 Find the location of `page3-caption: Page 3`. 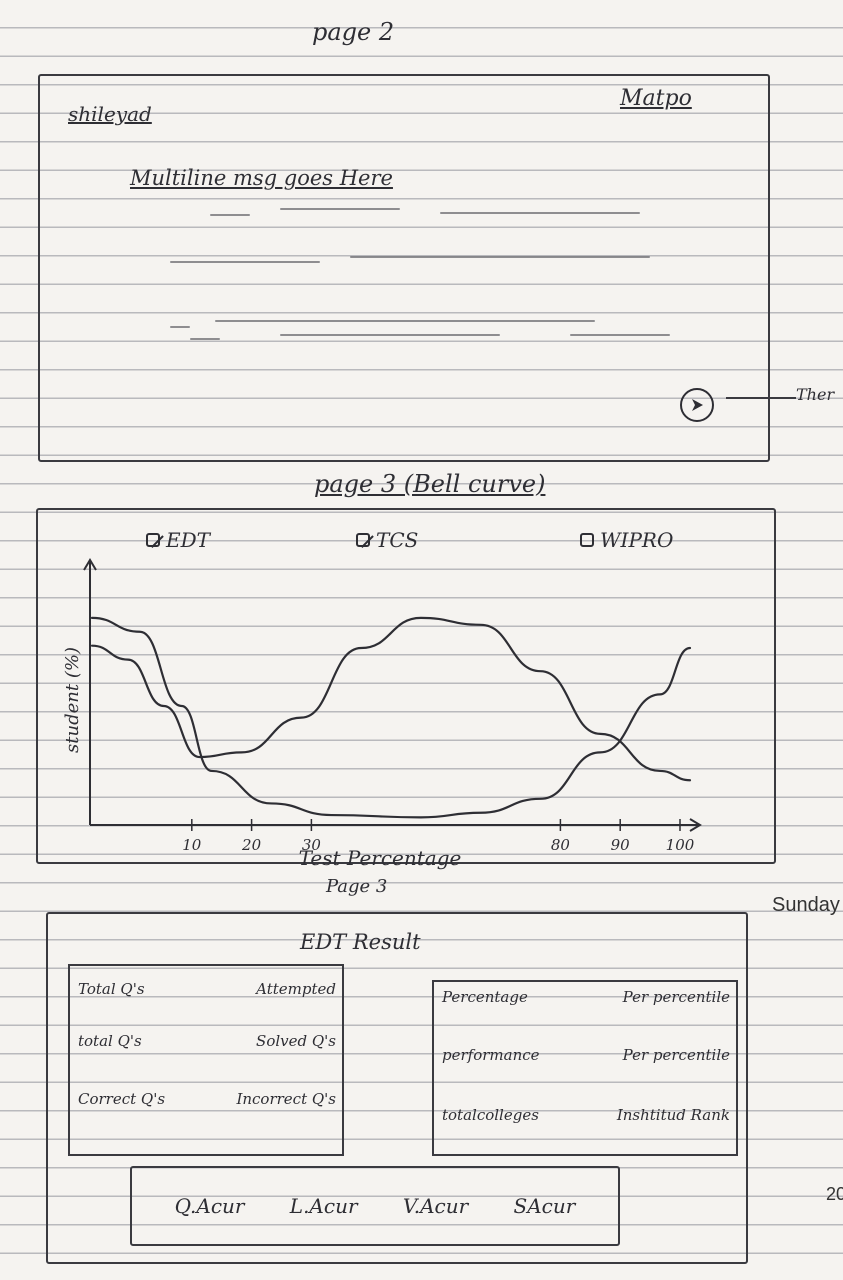

page3-caption: Page 3 is located at coordinates (357, 886).